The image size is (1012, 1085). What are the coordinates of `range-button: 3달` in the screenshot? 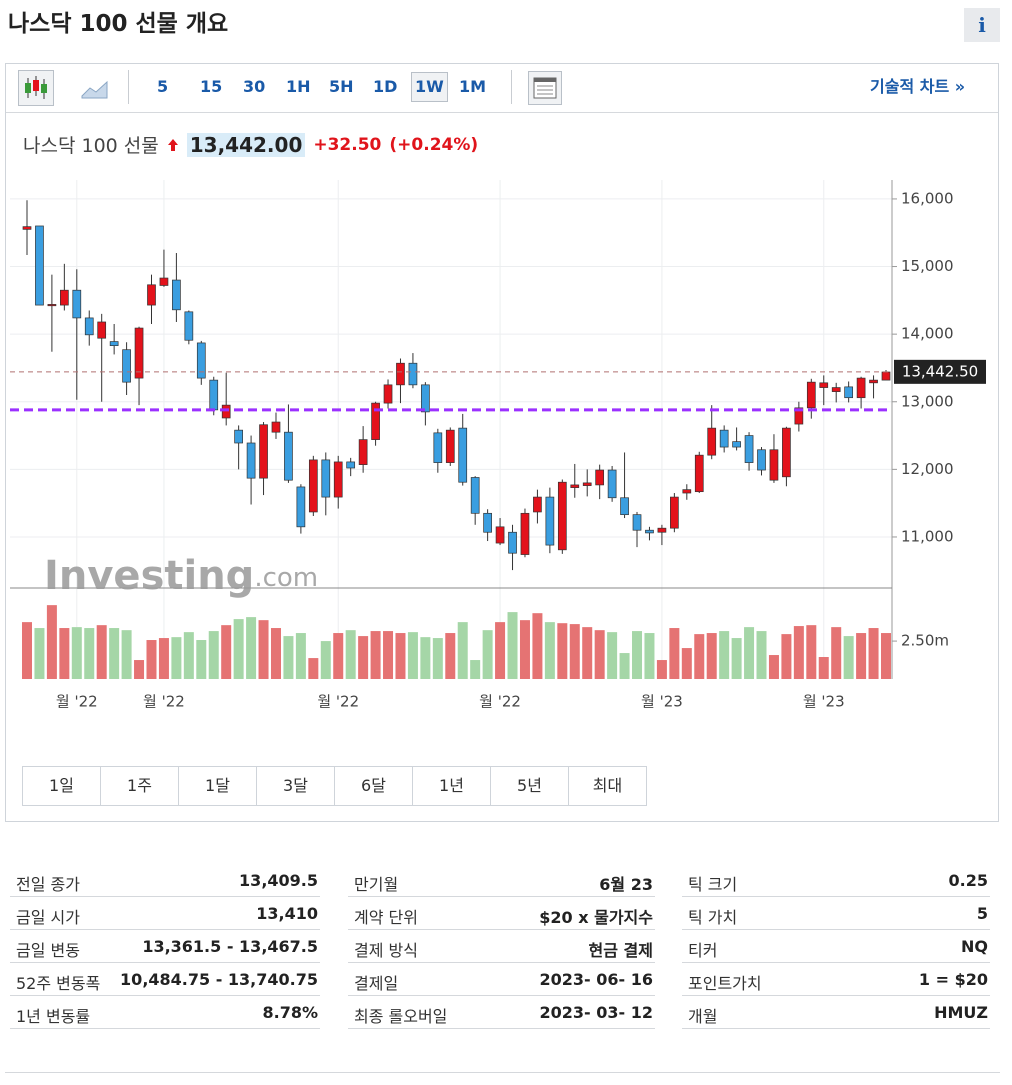 It's located at (295, 786).